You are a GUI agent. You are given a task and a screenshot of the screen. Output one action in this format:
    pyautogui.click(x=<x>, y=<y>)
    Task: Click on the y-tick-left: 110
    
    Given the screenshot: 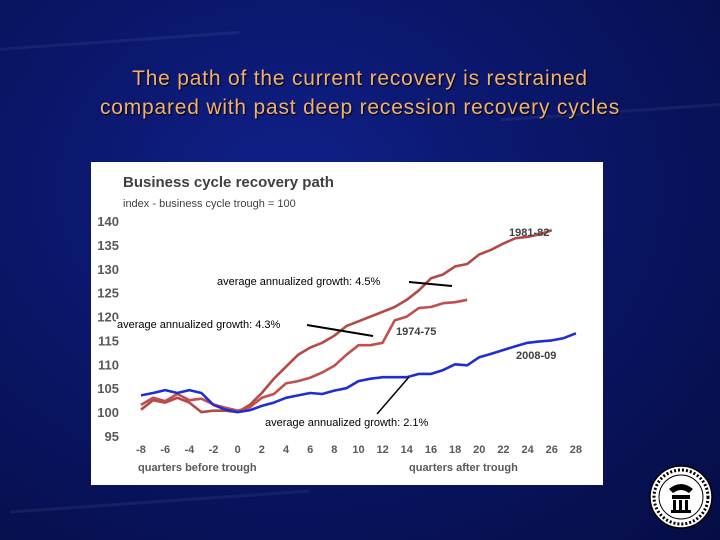 What is the action you would take?
    pyautogui.click(x=108, y=364)
    